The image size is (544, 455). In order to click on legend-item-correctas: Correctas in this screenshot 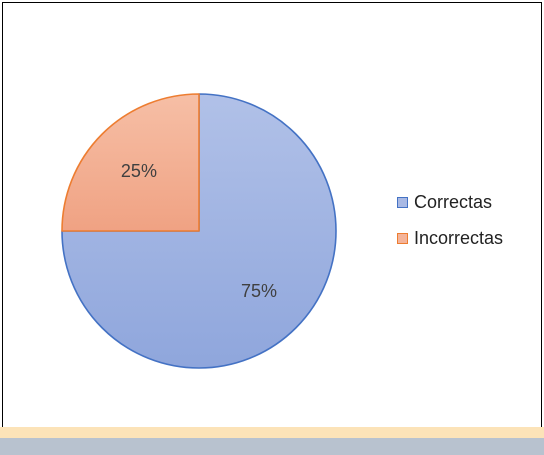, I will do `click(450, 202)`.